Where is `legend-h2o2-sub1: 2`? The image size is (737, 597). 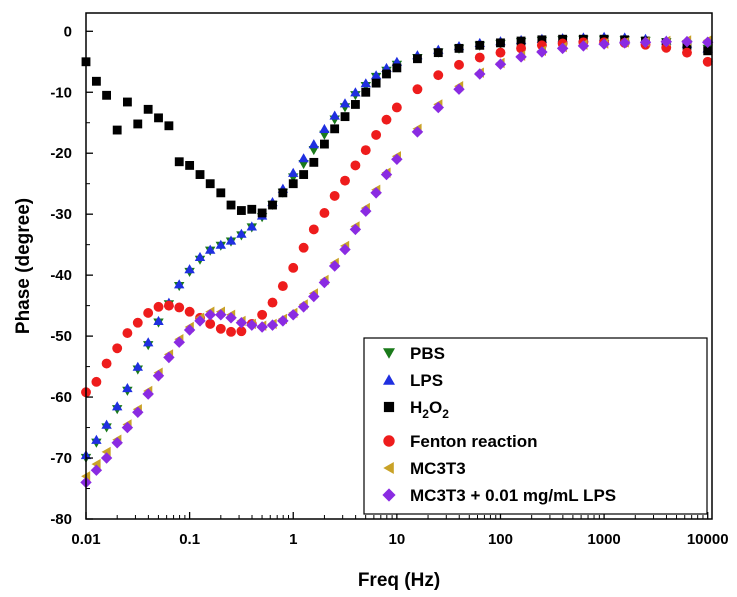
legend-h2o2-sub1: 2 is located at coordinates (425, 414).